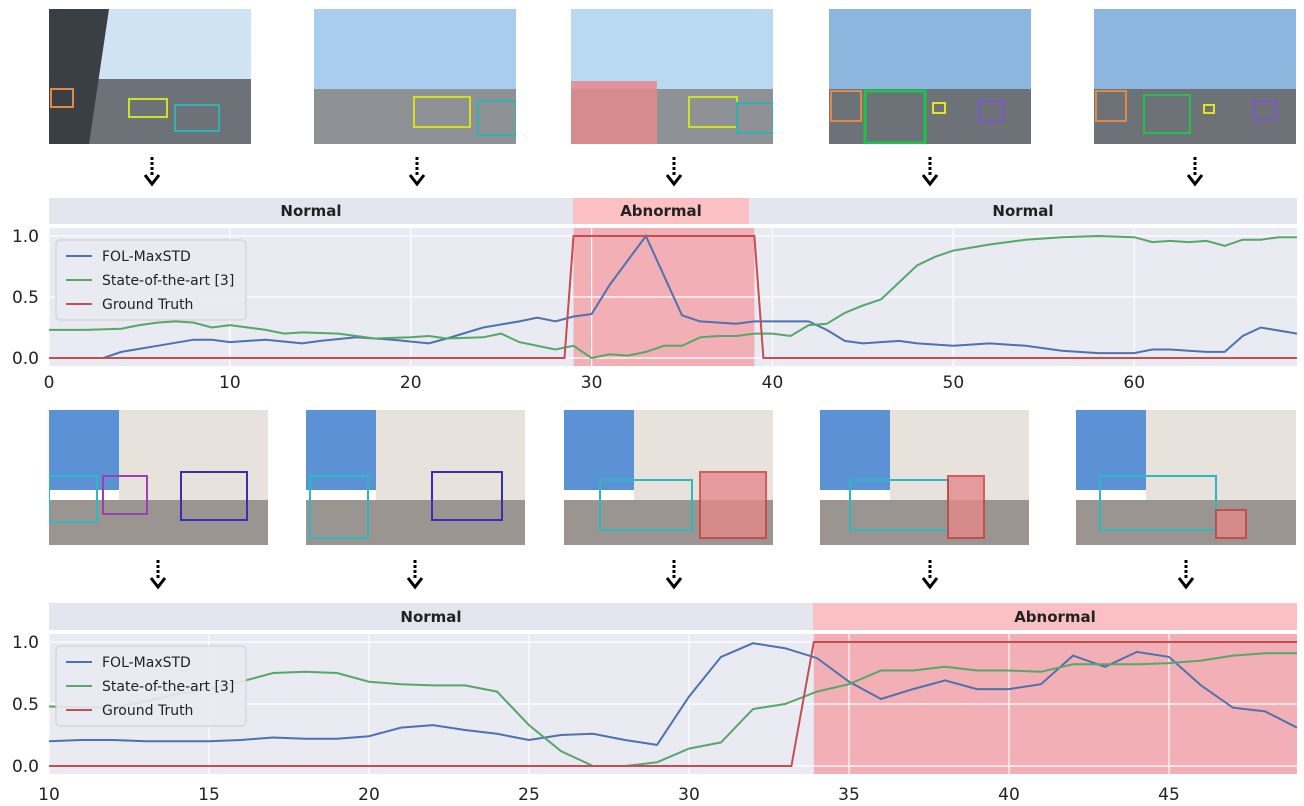  I want to click on x-tick-label: 15, so click(209, 795).